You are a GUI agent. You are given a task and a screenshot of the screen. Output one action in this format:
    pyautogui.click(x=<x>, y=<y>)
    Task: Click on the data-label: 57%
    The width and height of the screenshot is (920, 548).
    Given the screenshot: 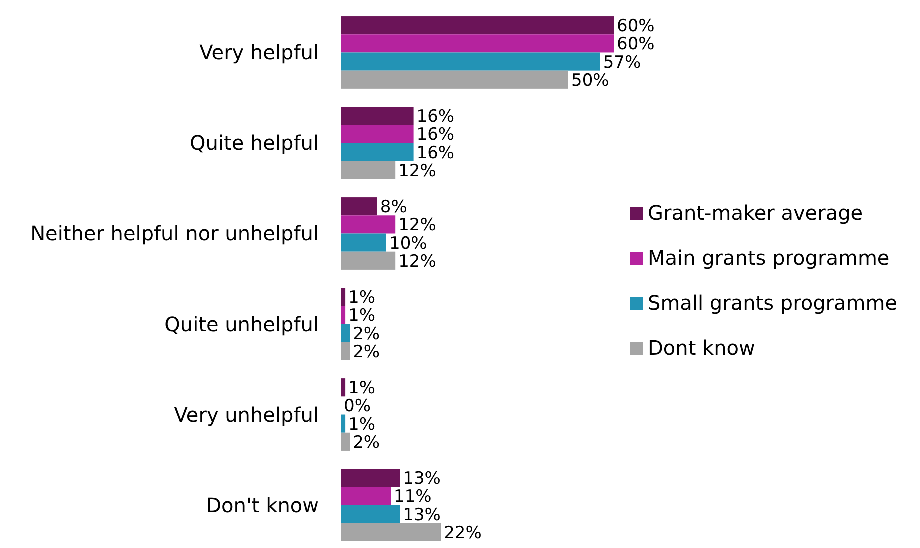 What is the action you would take?
    pyautogui.click(x=622, y=62)
    